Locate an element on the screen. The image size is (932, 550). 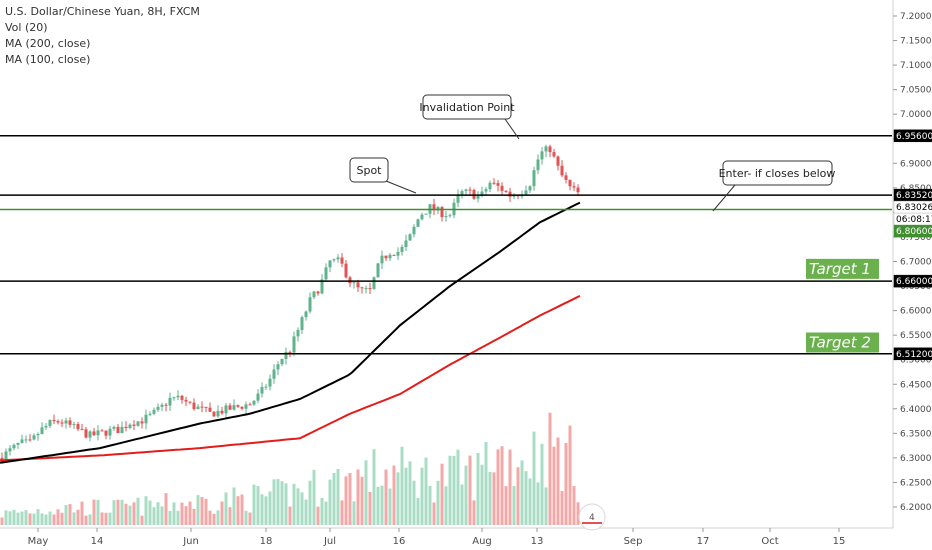
y-tick-label: 7.00000 is located at coordinates (916, 115).